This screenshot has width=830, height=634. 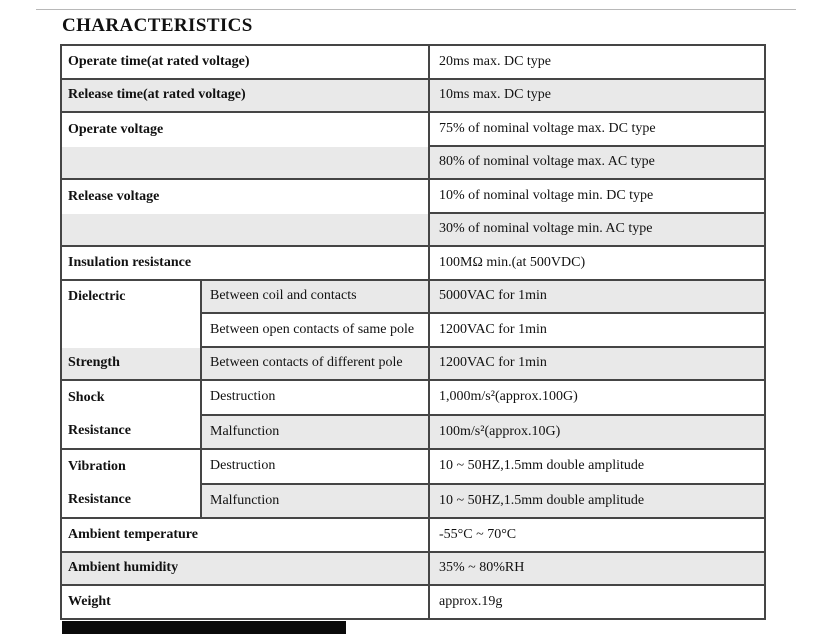 What do you see at coordinates (316, 501) in the screenshot?
I see `row-sub-vibration-malfunction: Malfunction` at bounding box center [316, 501].